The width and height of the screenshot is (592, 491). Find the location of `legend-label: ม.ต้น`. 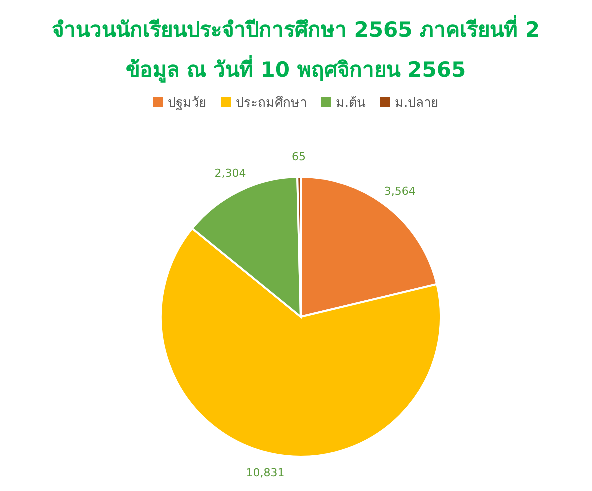

legend-label: ม.ต้น is located at coordinates (351, 103).